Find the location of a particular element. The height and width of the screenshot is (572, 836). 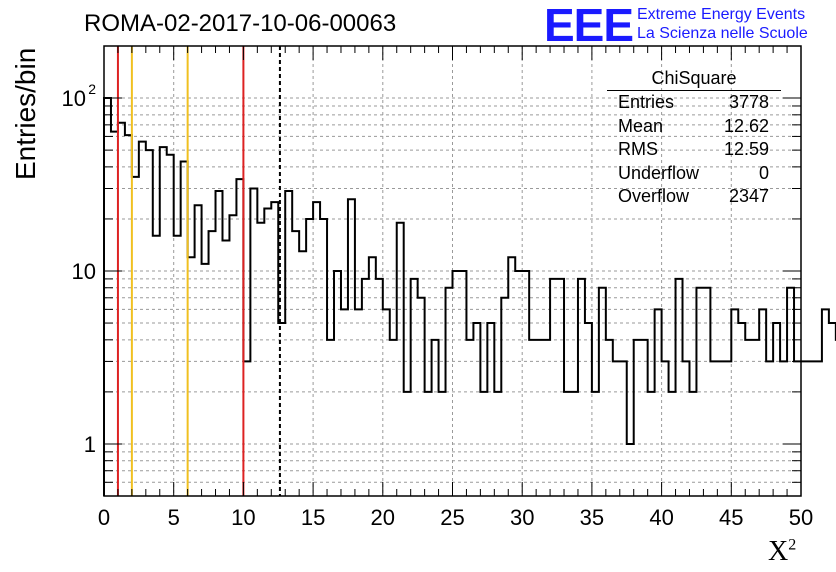

x-axis-label: X2 is located at coordinates (782, 552).